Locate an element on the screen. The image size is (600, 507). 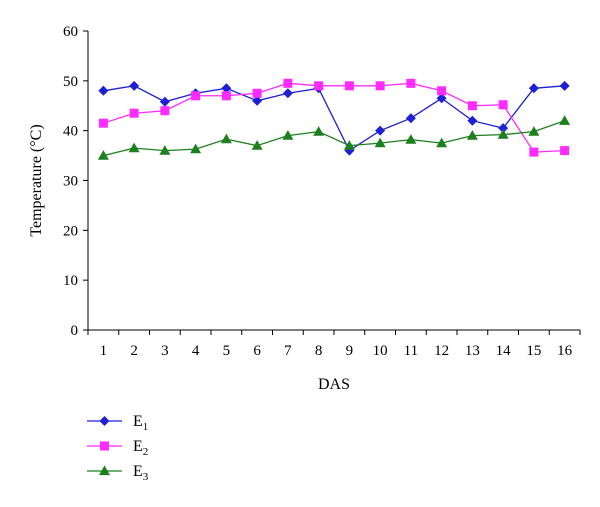
x-tick-label: 1 is located at coordinates (104, 351).